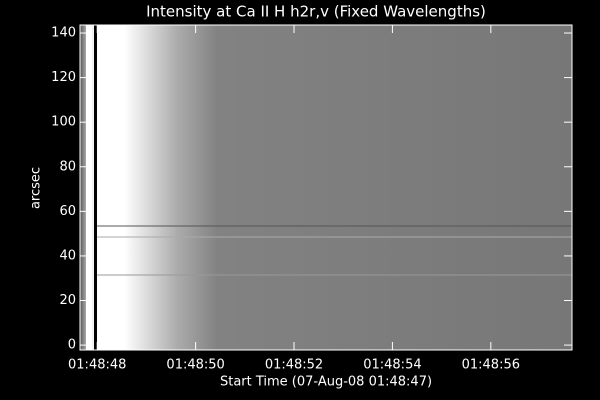 The image size is (600, 400). I want to click on y-tick-label: 20, so click(67, 300).